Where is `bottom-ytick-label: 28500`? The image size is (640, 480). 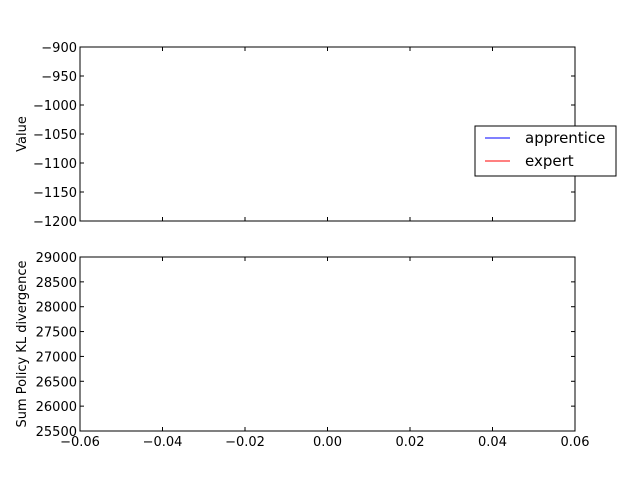
bottom-ytick-label: 28500 is located at coordinates (56, 283).